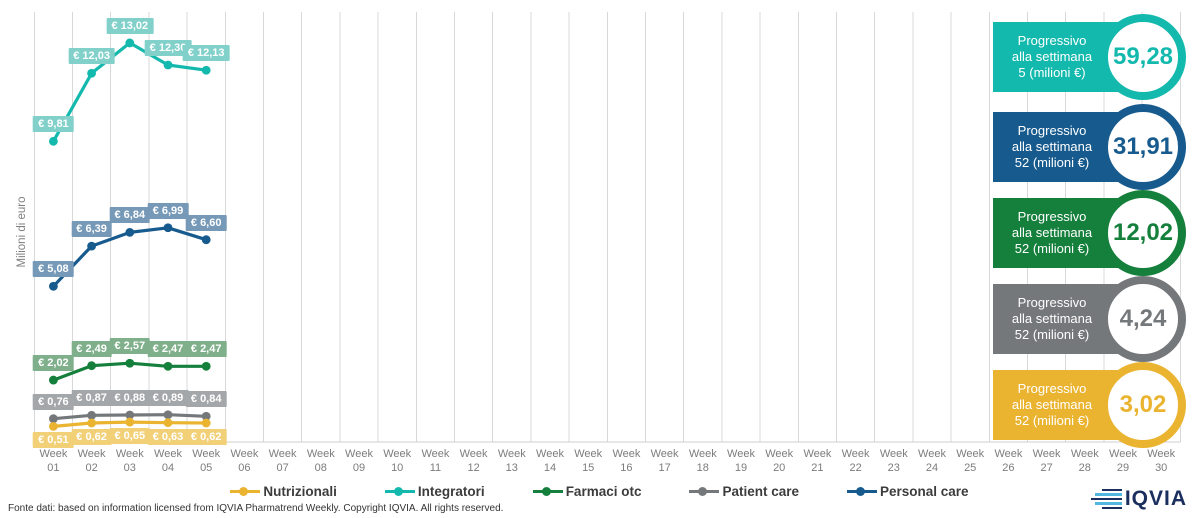 The height and width of the screenshot is (518, 1199). Describe the element at coordinates (282, 468) in the screenshot. I see `week-tick-label: 07` at that location.